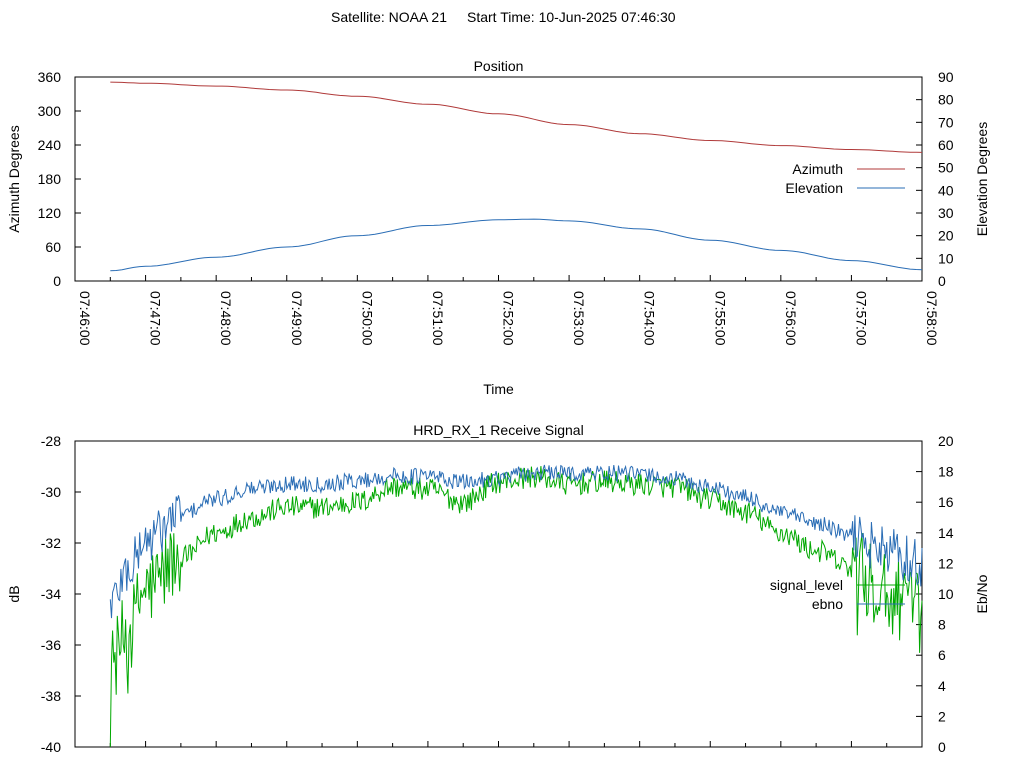  I want to click on position-x-tick-label: 07:51:00, so click(438, 318).